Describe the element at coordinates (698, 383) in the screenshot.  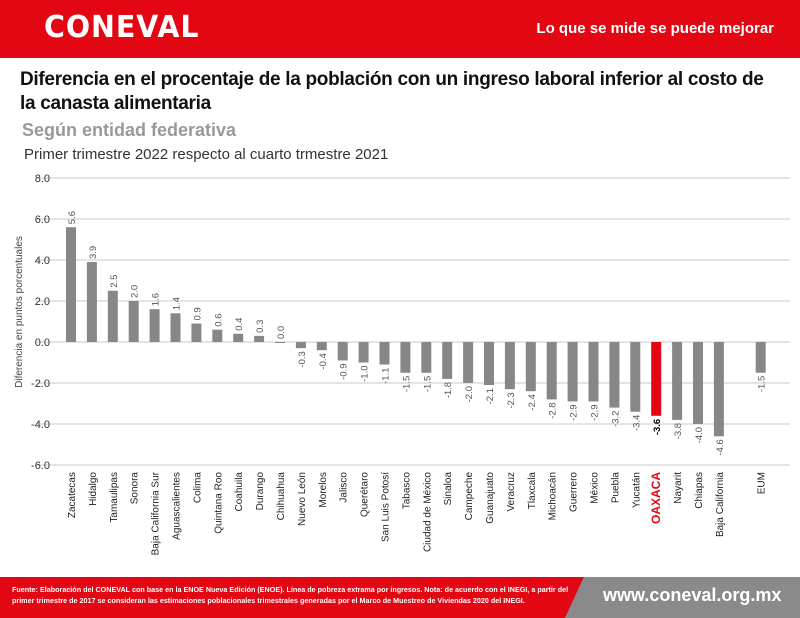
I see `bar-chiapas` at that location.